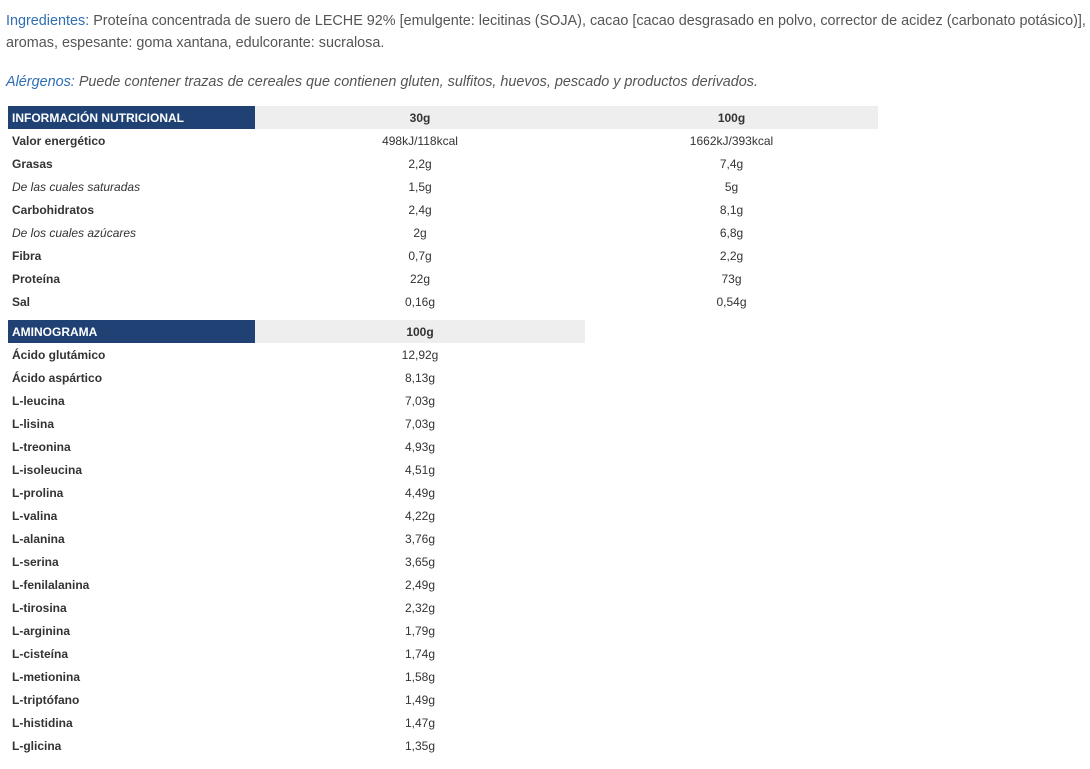 The height and width of the screenshot is (769, 1090). What do you see at coordinates (731, 140) in the screenshot?
I see `value-cell: 1662kJ/393kcal` at bounding box center [731, 140].